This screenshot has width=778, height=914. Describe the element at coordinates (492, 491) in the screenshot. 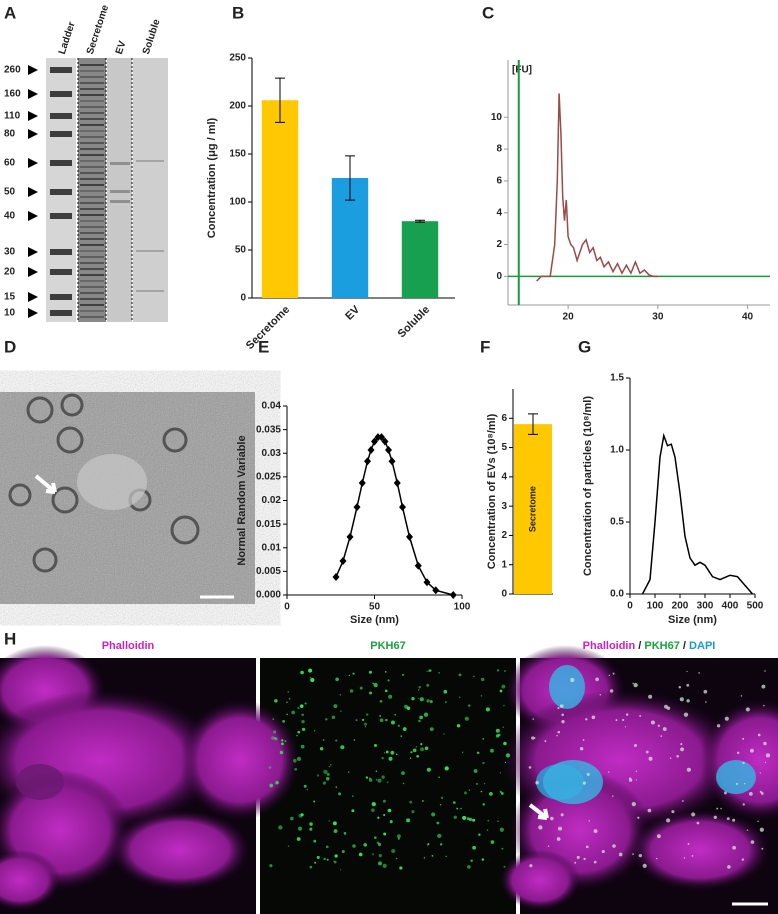

I see `y-axis-label: Concentration of EVs (10⁸/ml)` at that location.